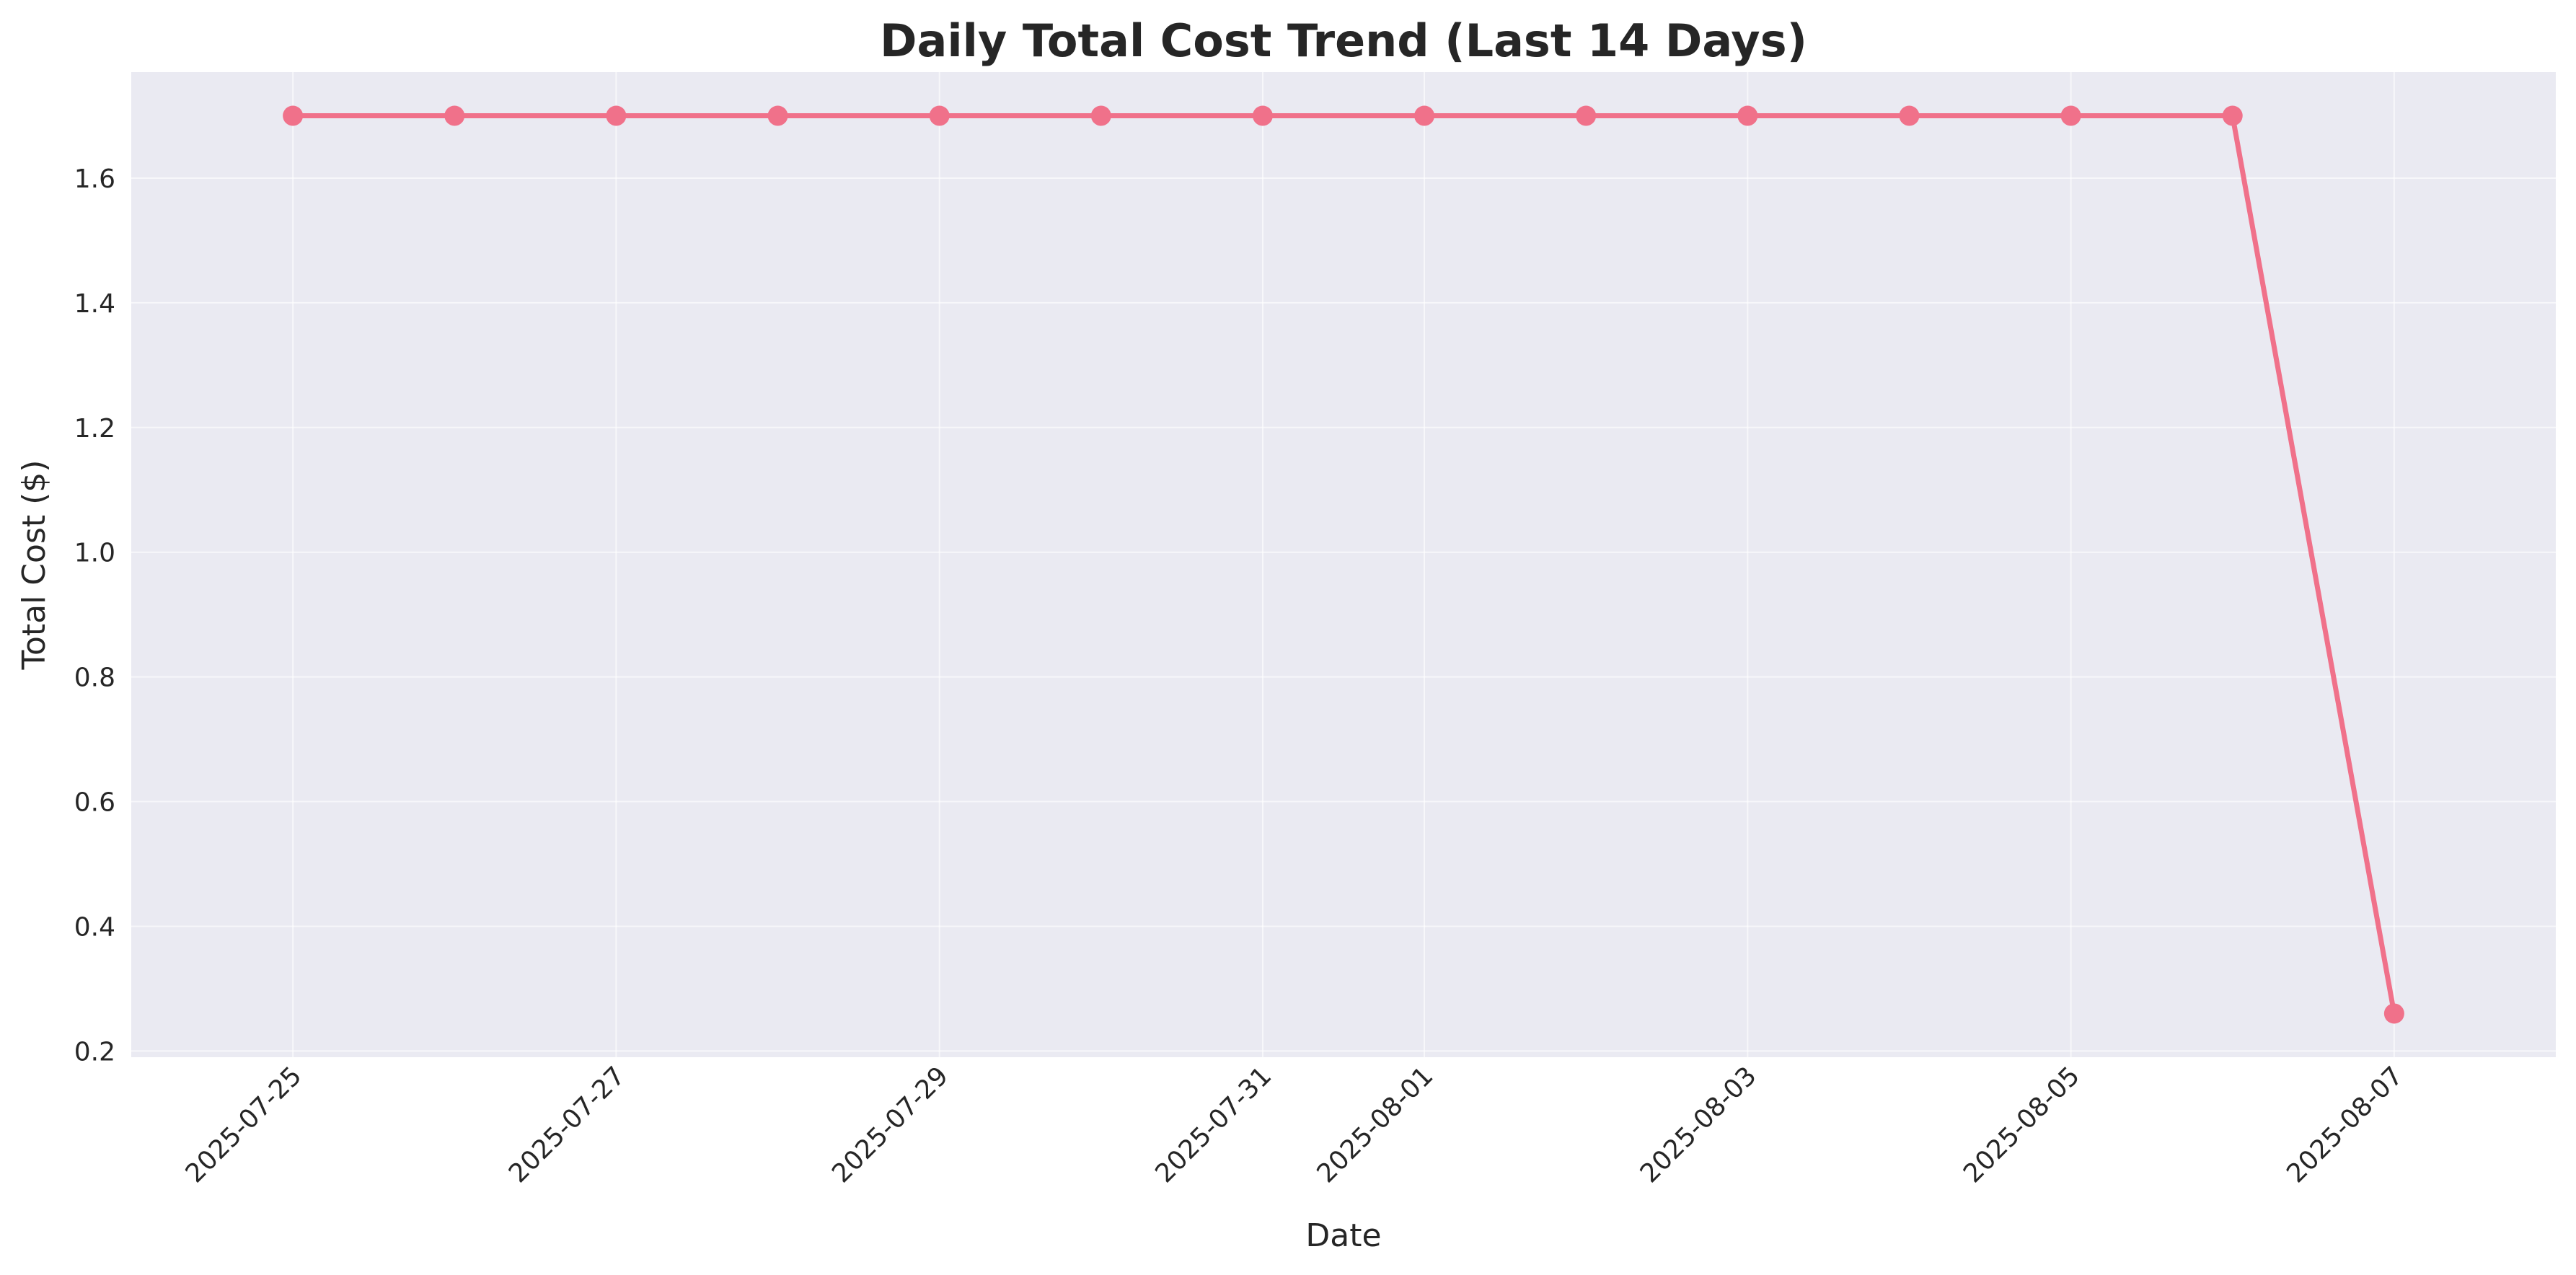 The height and width of the screenshot is (1275, 2576). Describe the element at coordinates (94, 1052) in the screenshot. I see `y-tick-label: 0.2` at that location.